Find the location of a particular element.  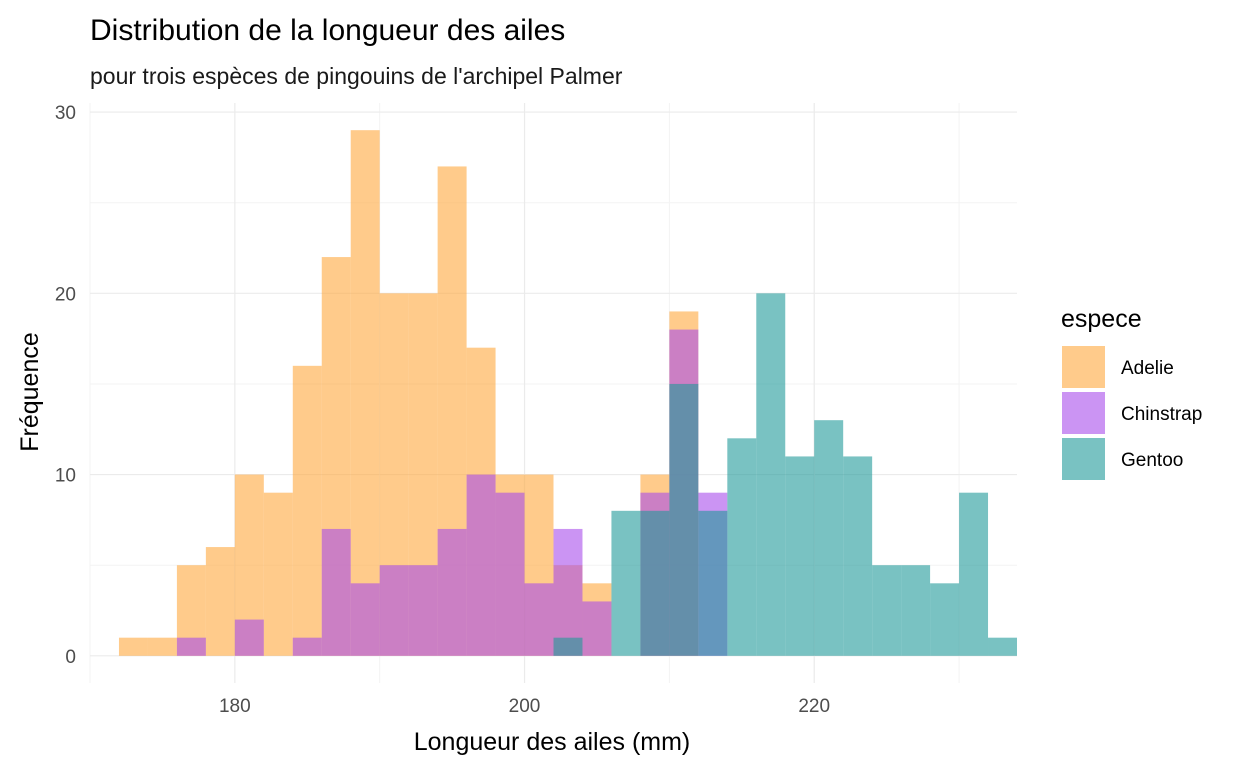

legend-item-gentoo: Gentoo is located at coordinates (1122, 459).